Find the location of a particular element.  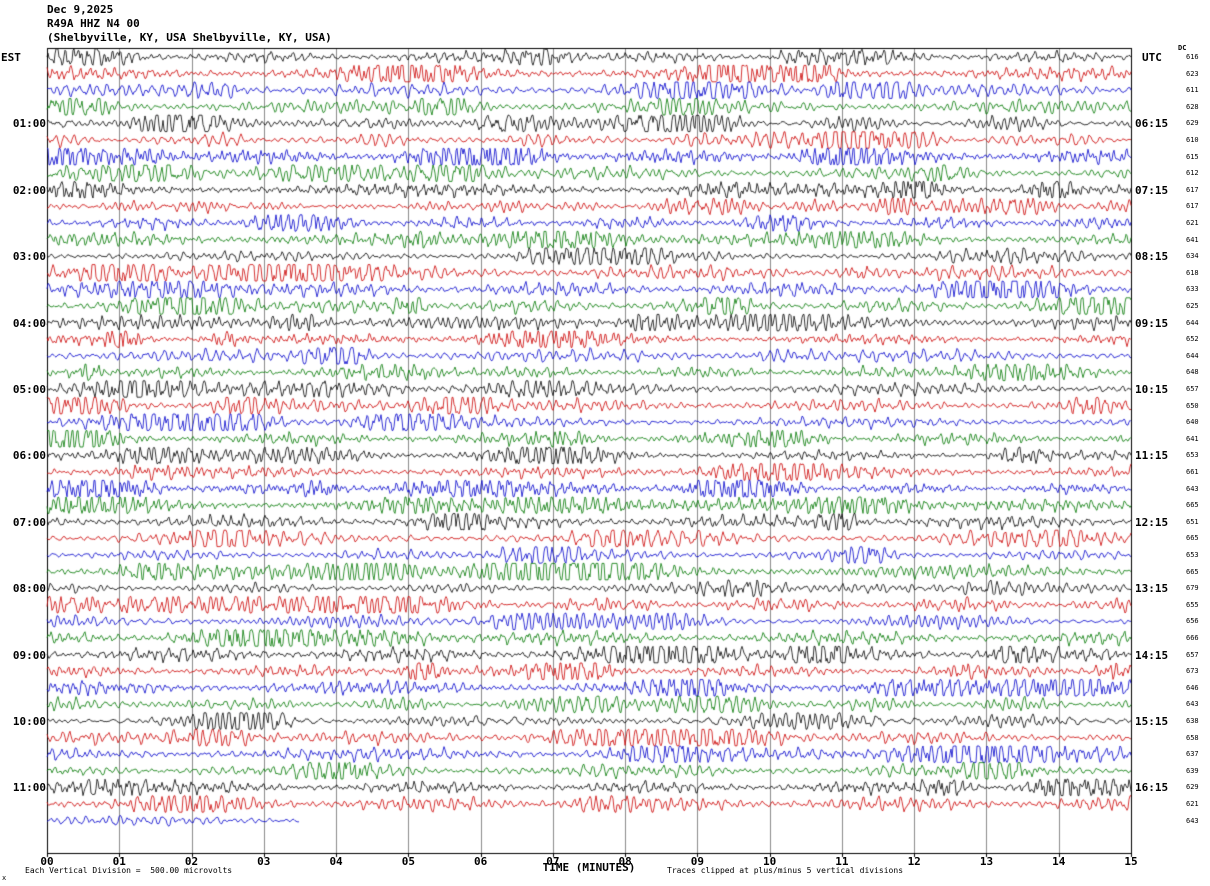

dc-axis-label: DC is located at coordinates (1182, 48).